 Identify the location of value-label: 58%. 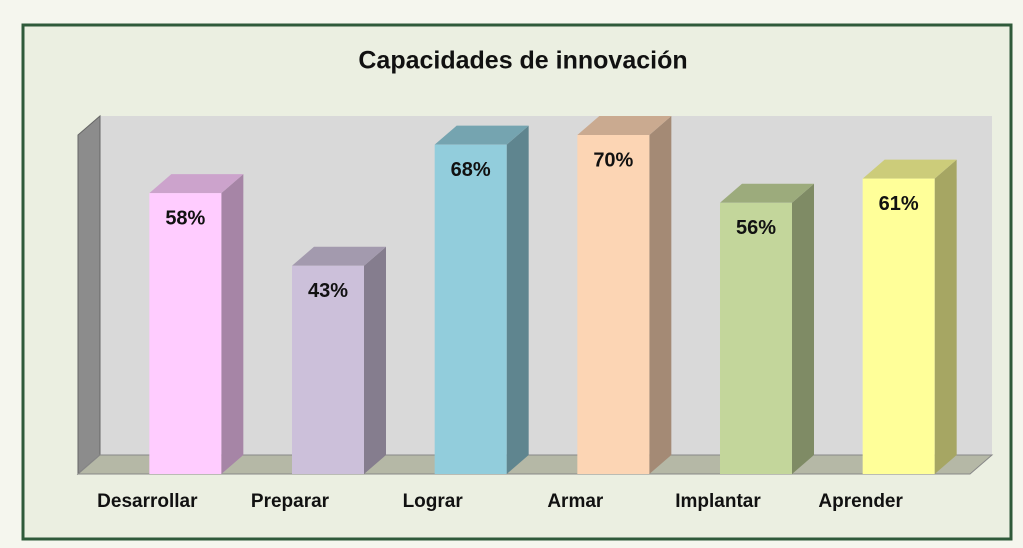
(185, 218).